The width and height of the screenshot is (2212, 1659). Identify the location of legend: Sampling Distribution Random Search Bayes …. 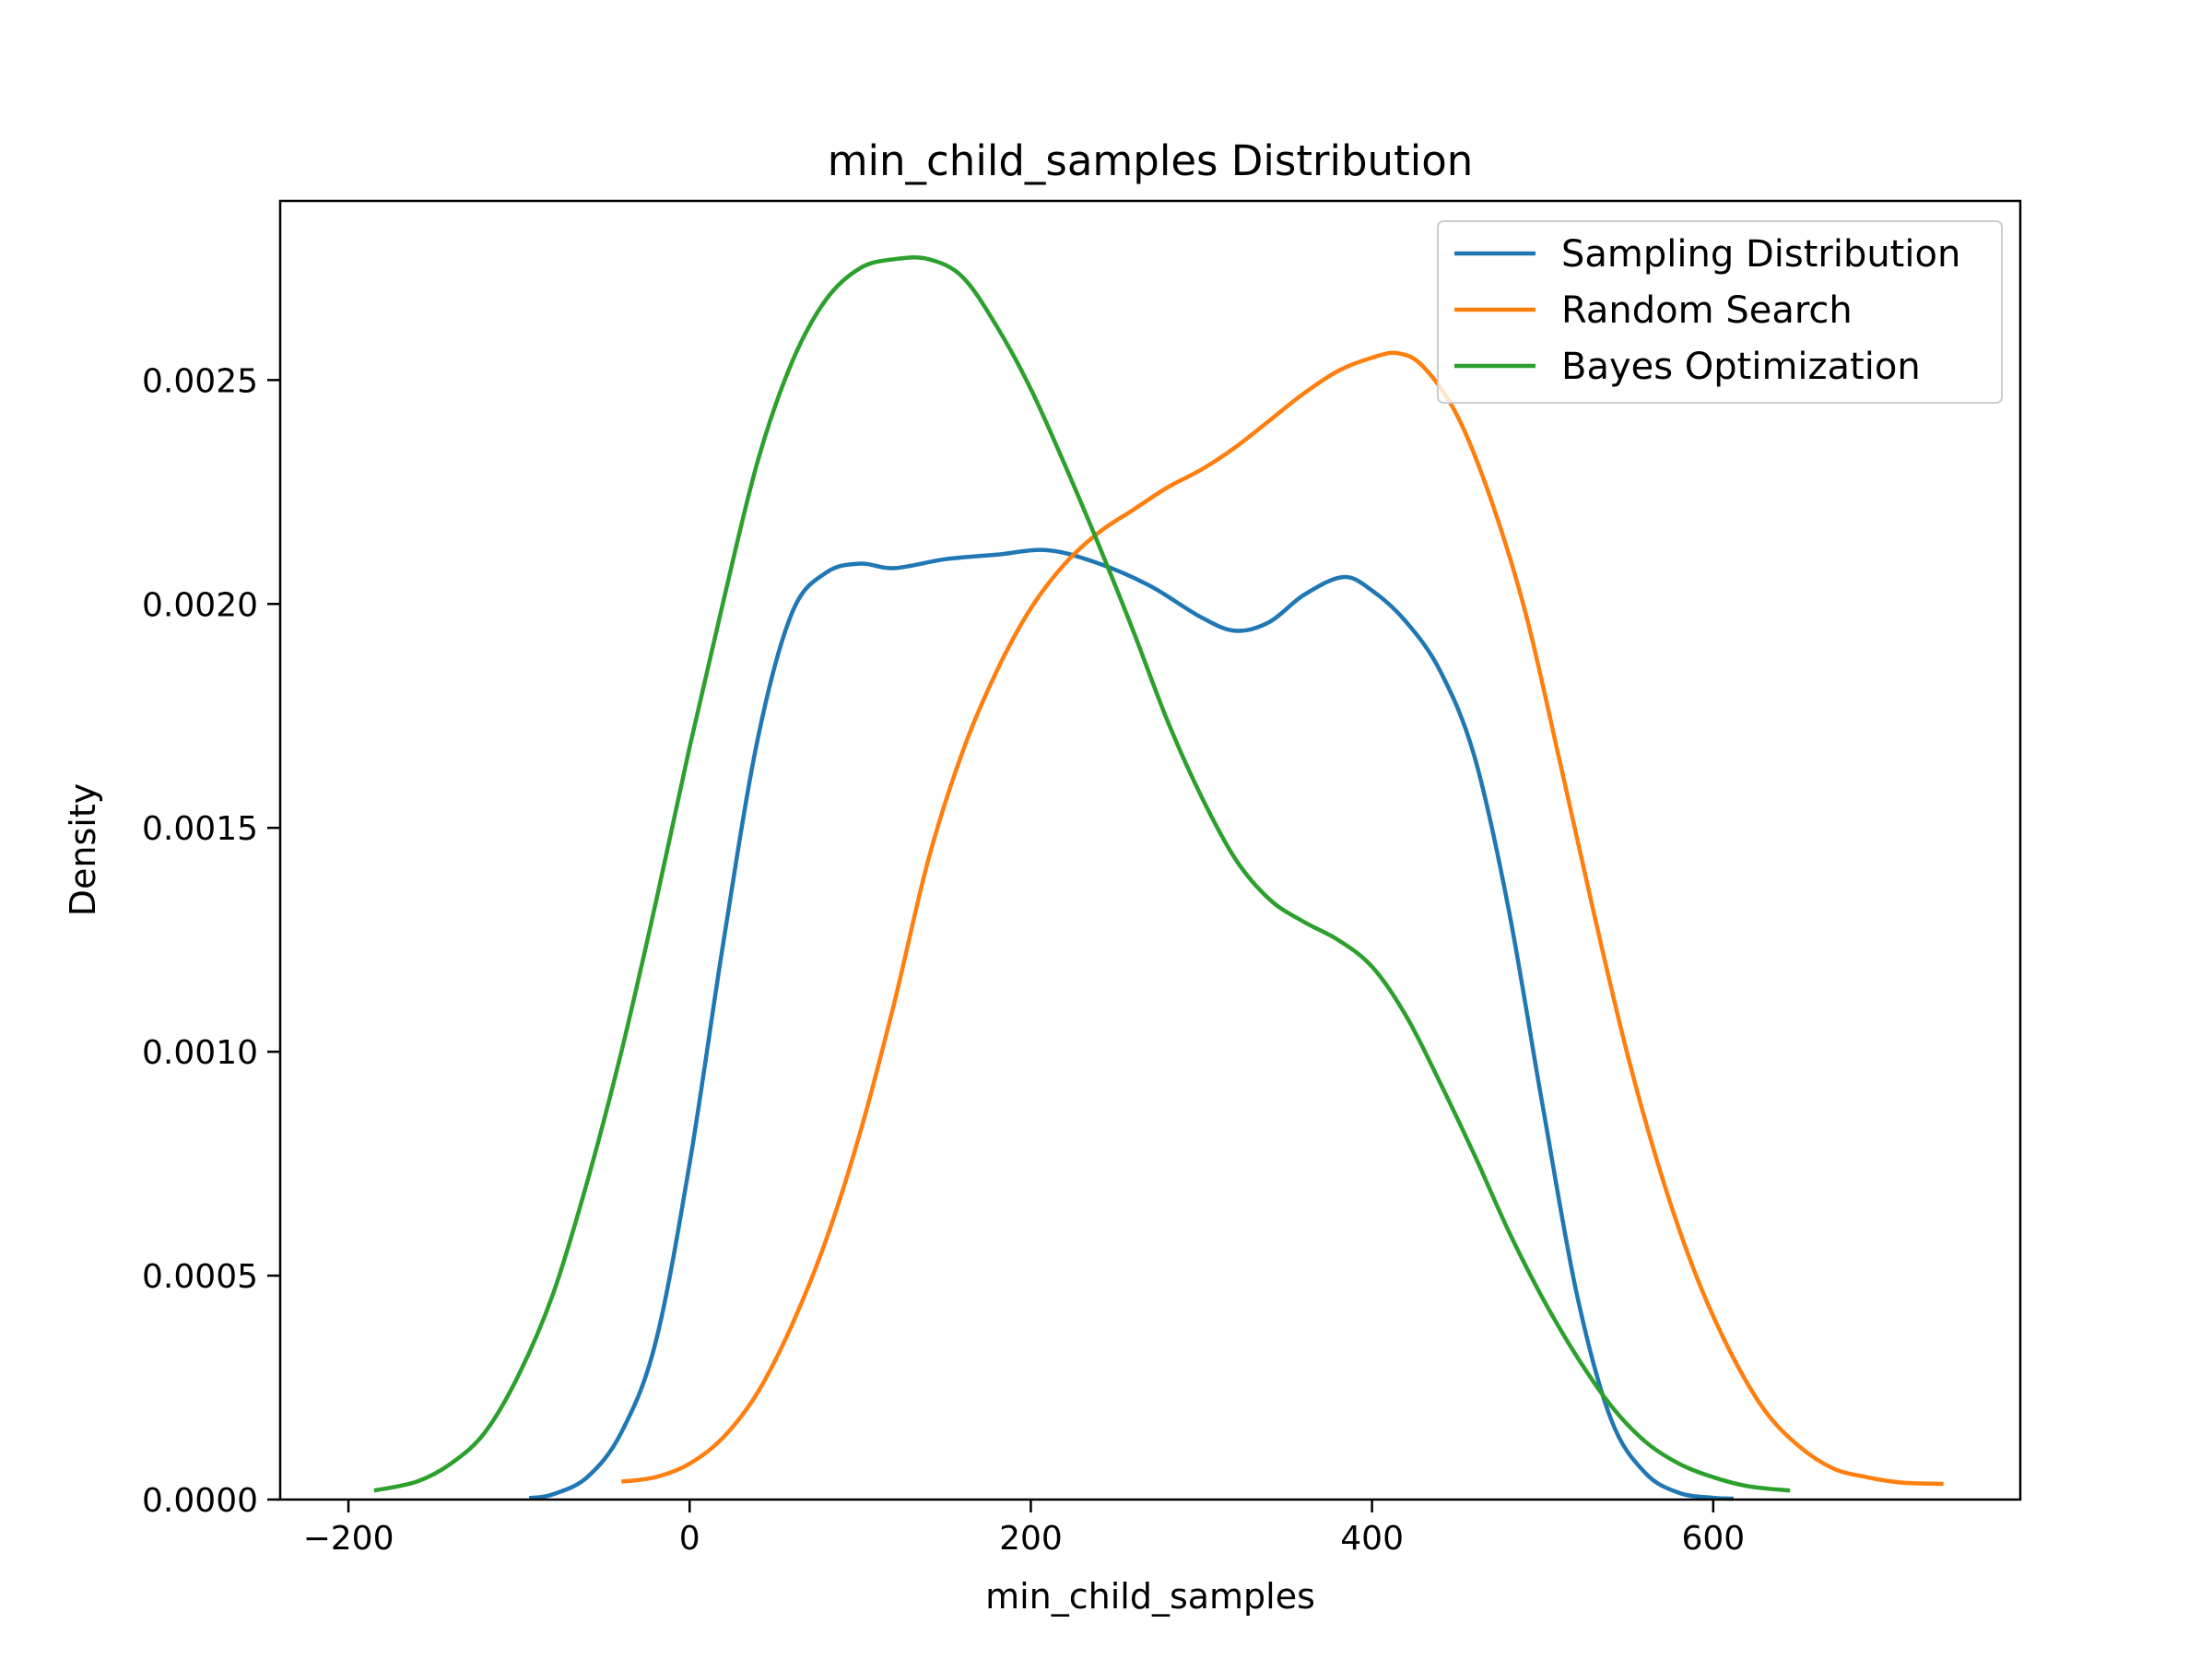
(1720, 312).